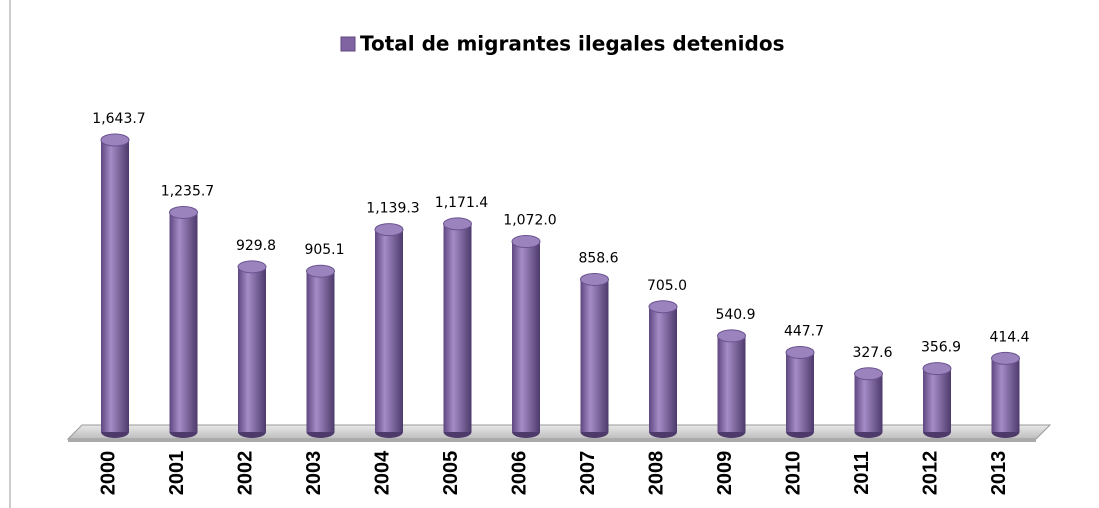 This screenshot has width=1099, height=508. I want to click on value-label: 1,139.3, so click(392, 209).